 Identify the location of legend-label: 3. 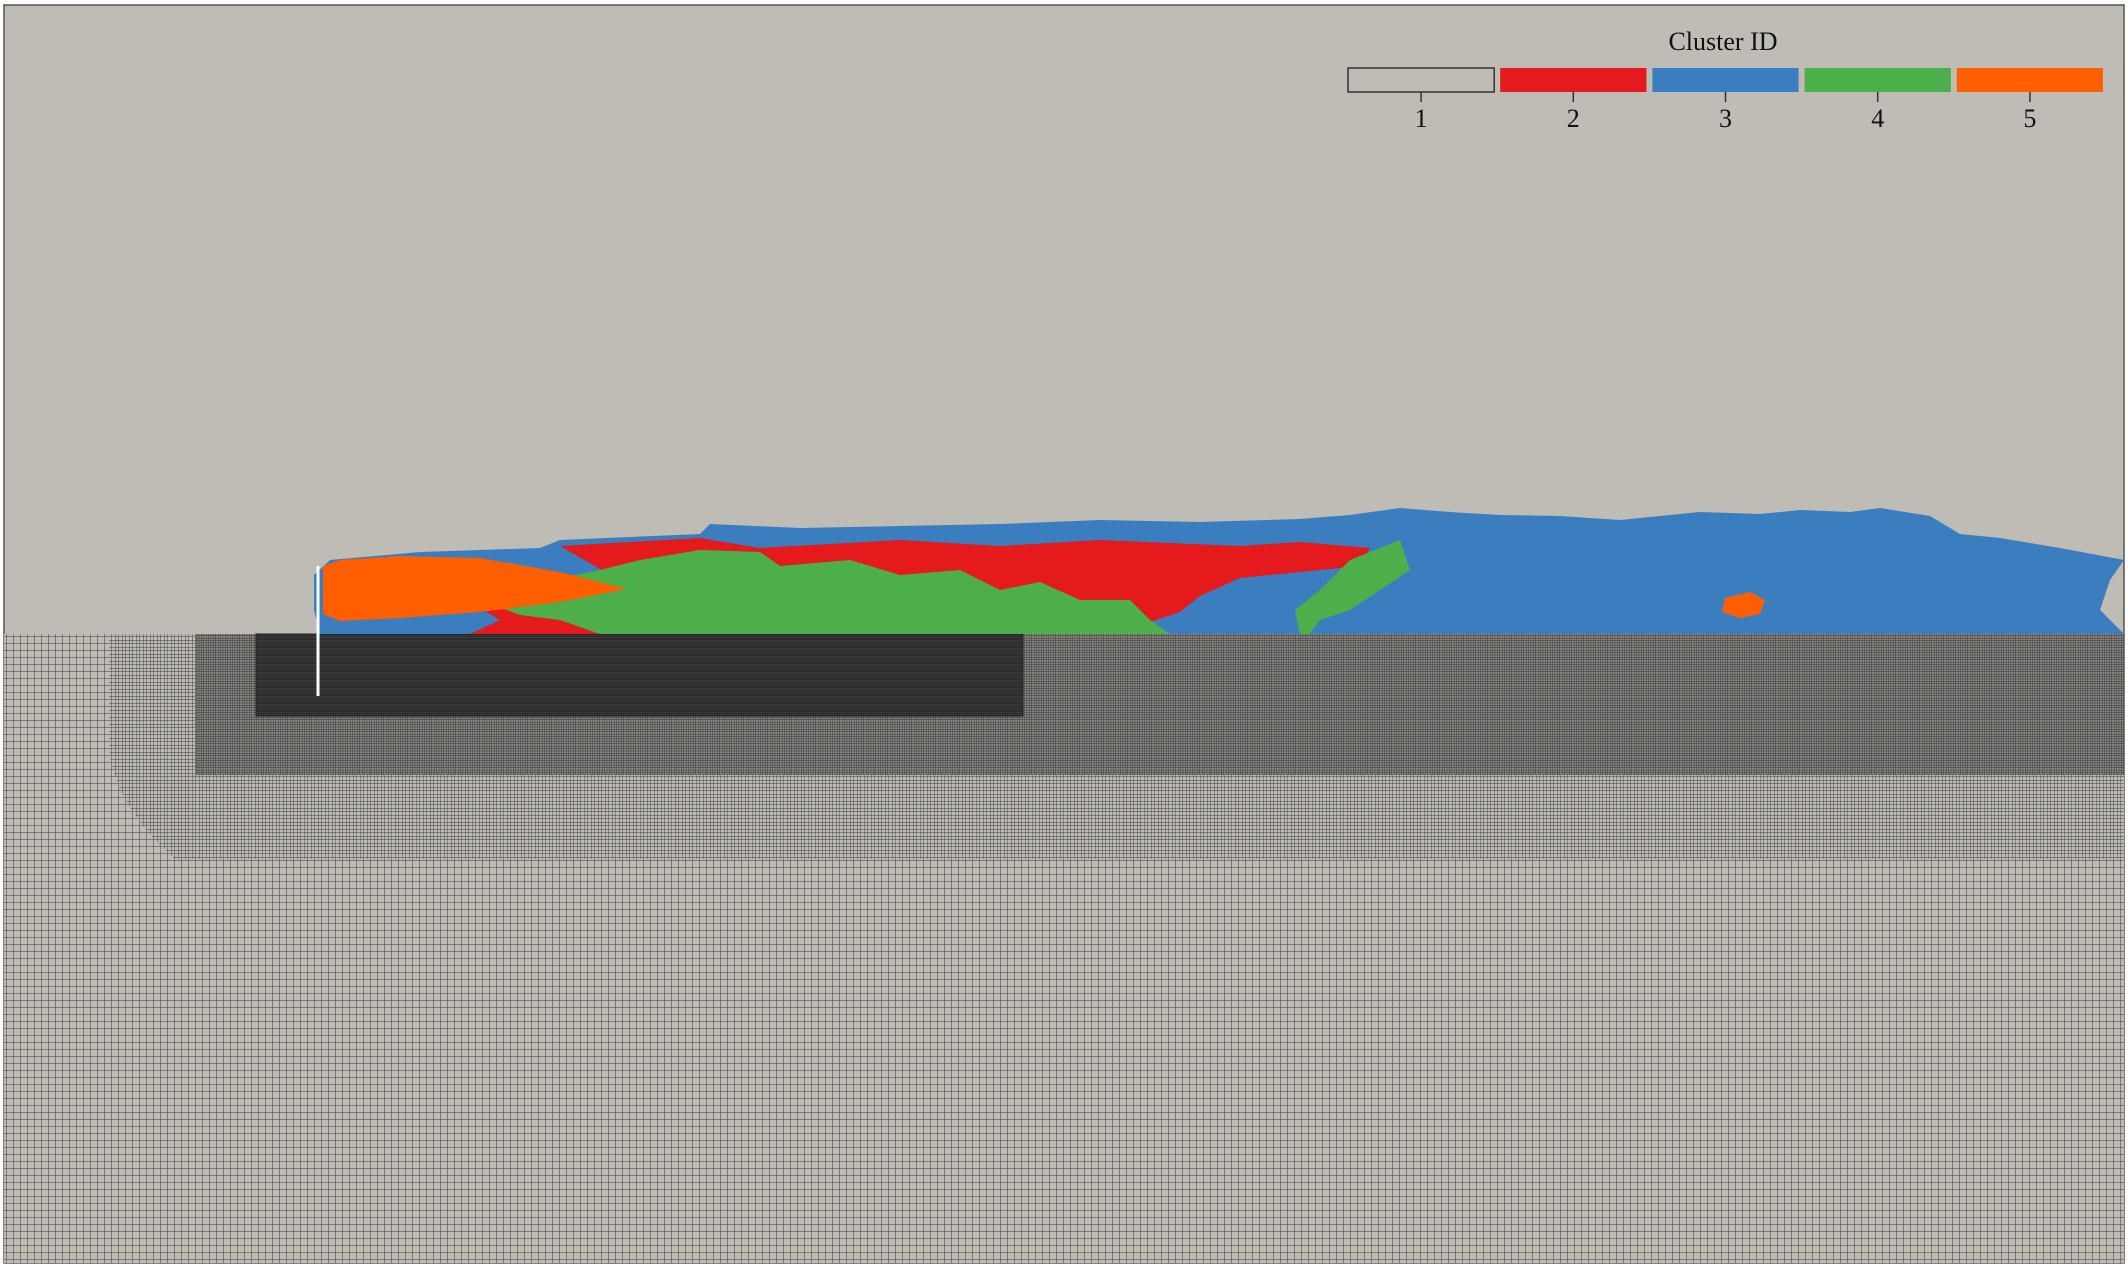
(1725, 118).